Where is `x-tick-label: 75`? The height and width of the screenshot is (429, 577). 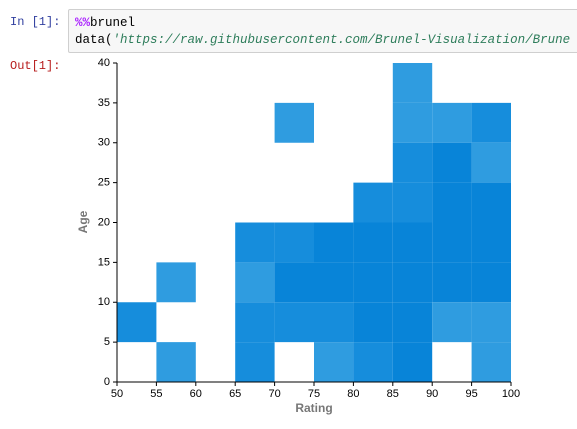
x-tick-label: 75 is located at coordinates (314, 394).